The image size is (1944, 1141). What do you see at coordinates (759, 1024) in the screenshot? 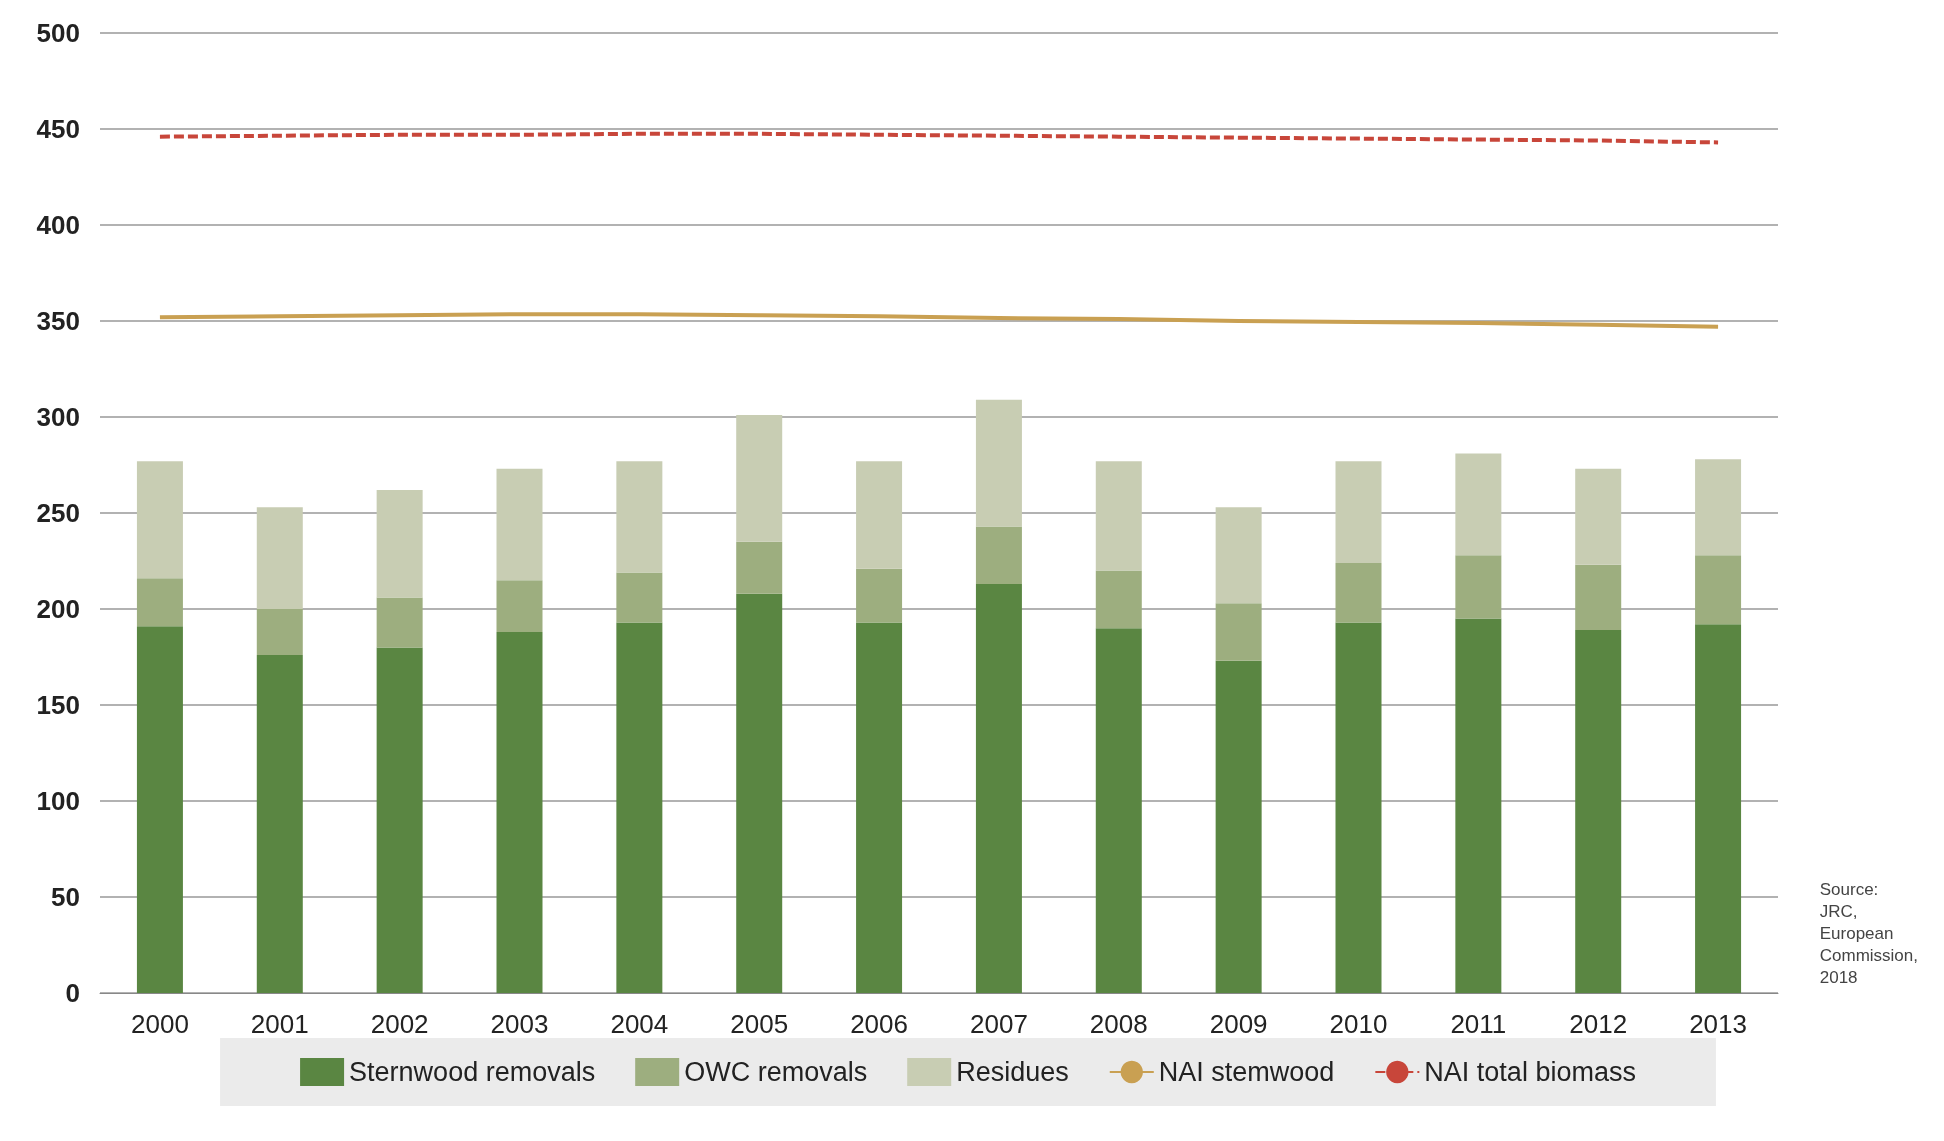
I see `x-tick-label: 2005` at bounding box center [759, 1024].